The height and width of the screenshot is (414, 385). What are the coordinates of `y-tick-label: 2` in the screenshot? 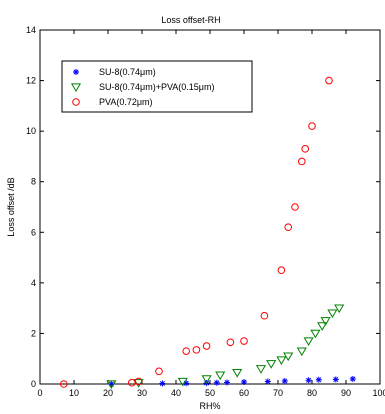 It's located at (33, 333).